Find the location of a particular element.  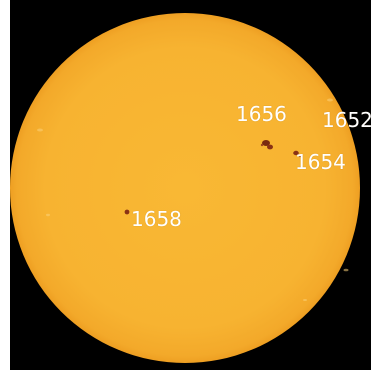

region-label-1652: 1652 is located at coordinates (346, 120).